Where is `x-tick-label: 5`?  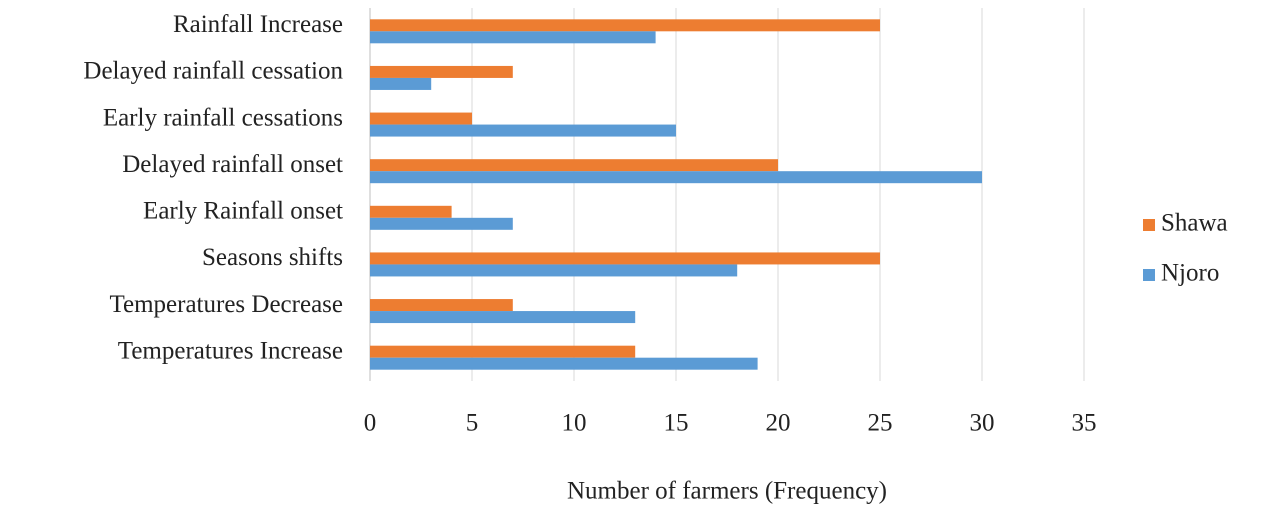
x-tick-label: 5 is located at coordinates (472, 423).